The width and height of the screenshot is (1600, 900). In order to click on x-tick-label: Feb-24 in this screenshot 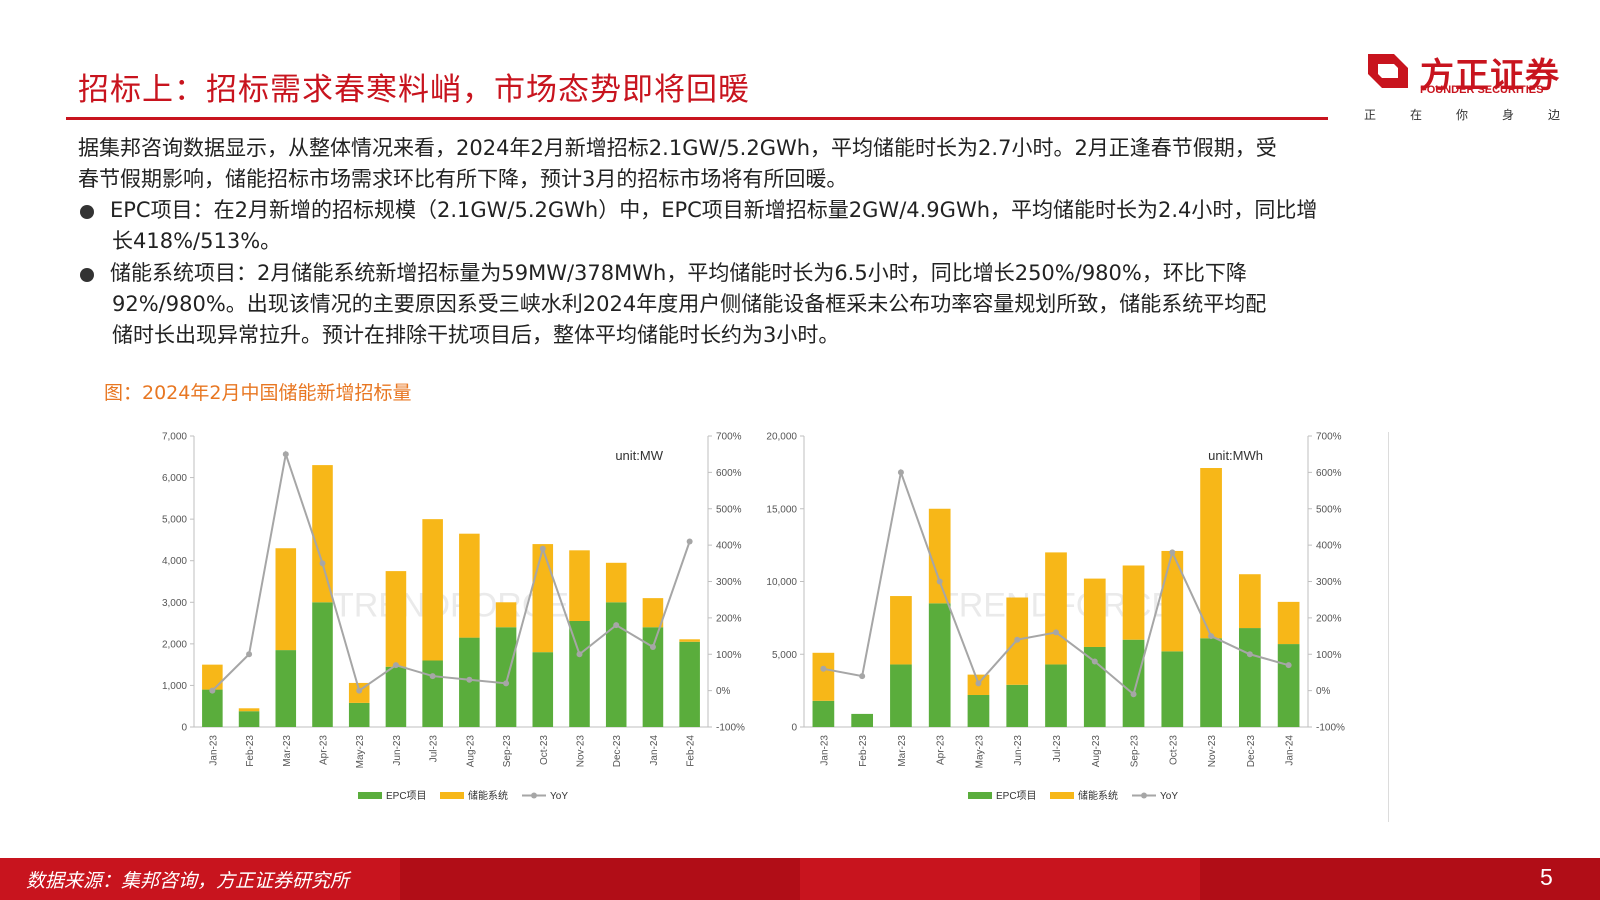, I will do `click(691, 751)`.